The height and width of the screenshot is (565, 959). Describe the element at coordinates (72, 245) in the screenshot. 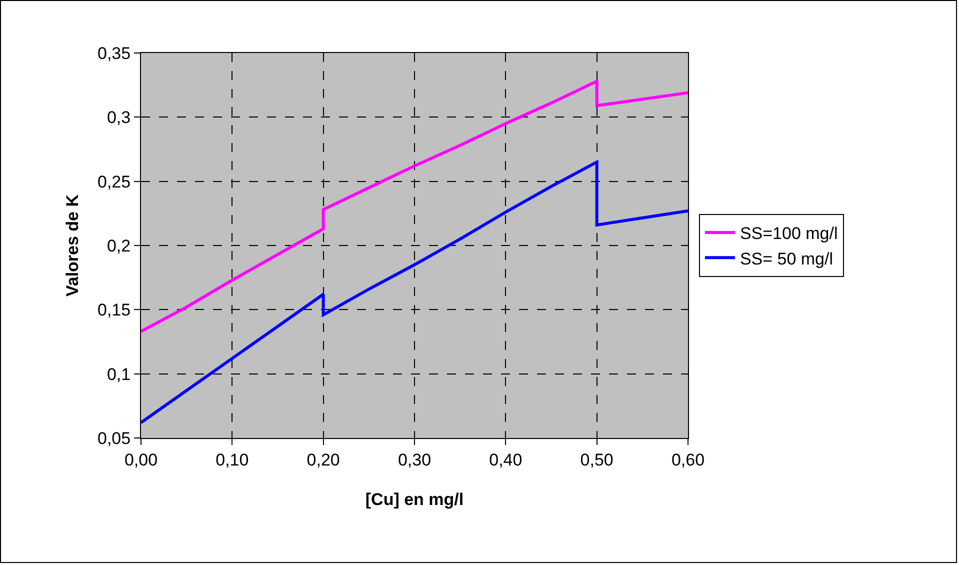

I see `y-axis-title: Valores de K` at that location.